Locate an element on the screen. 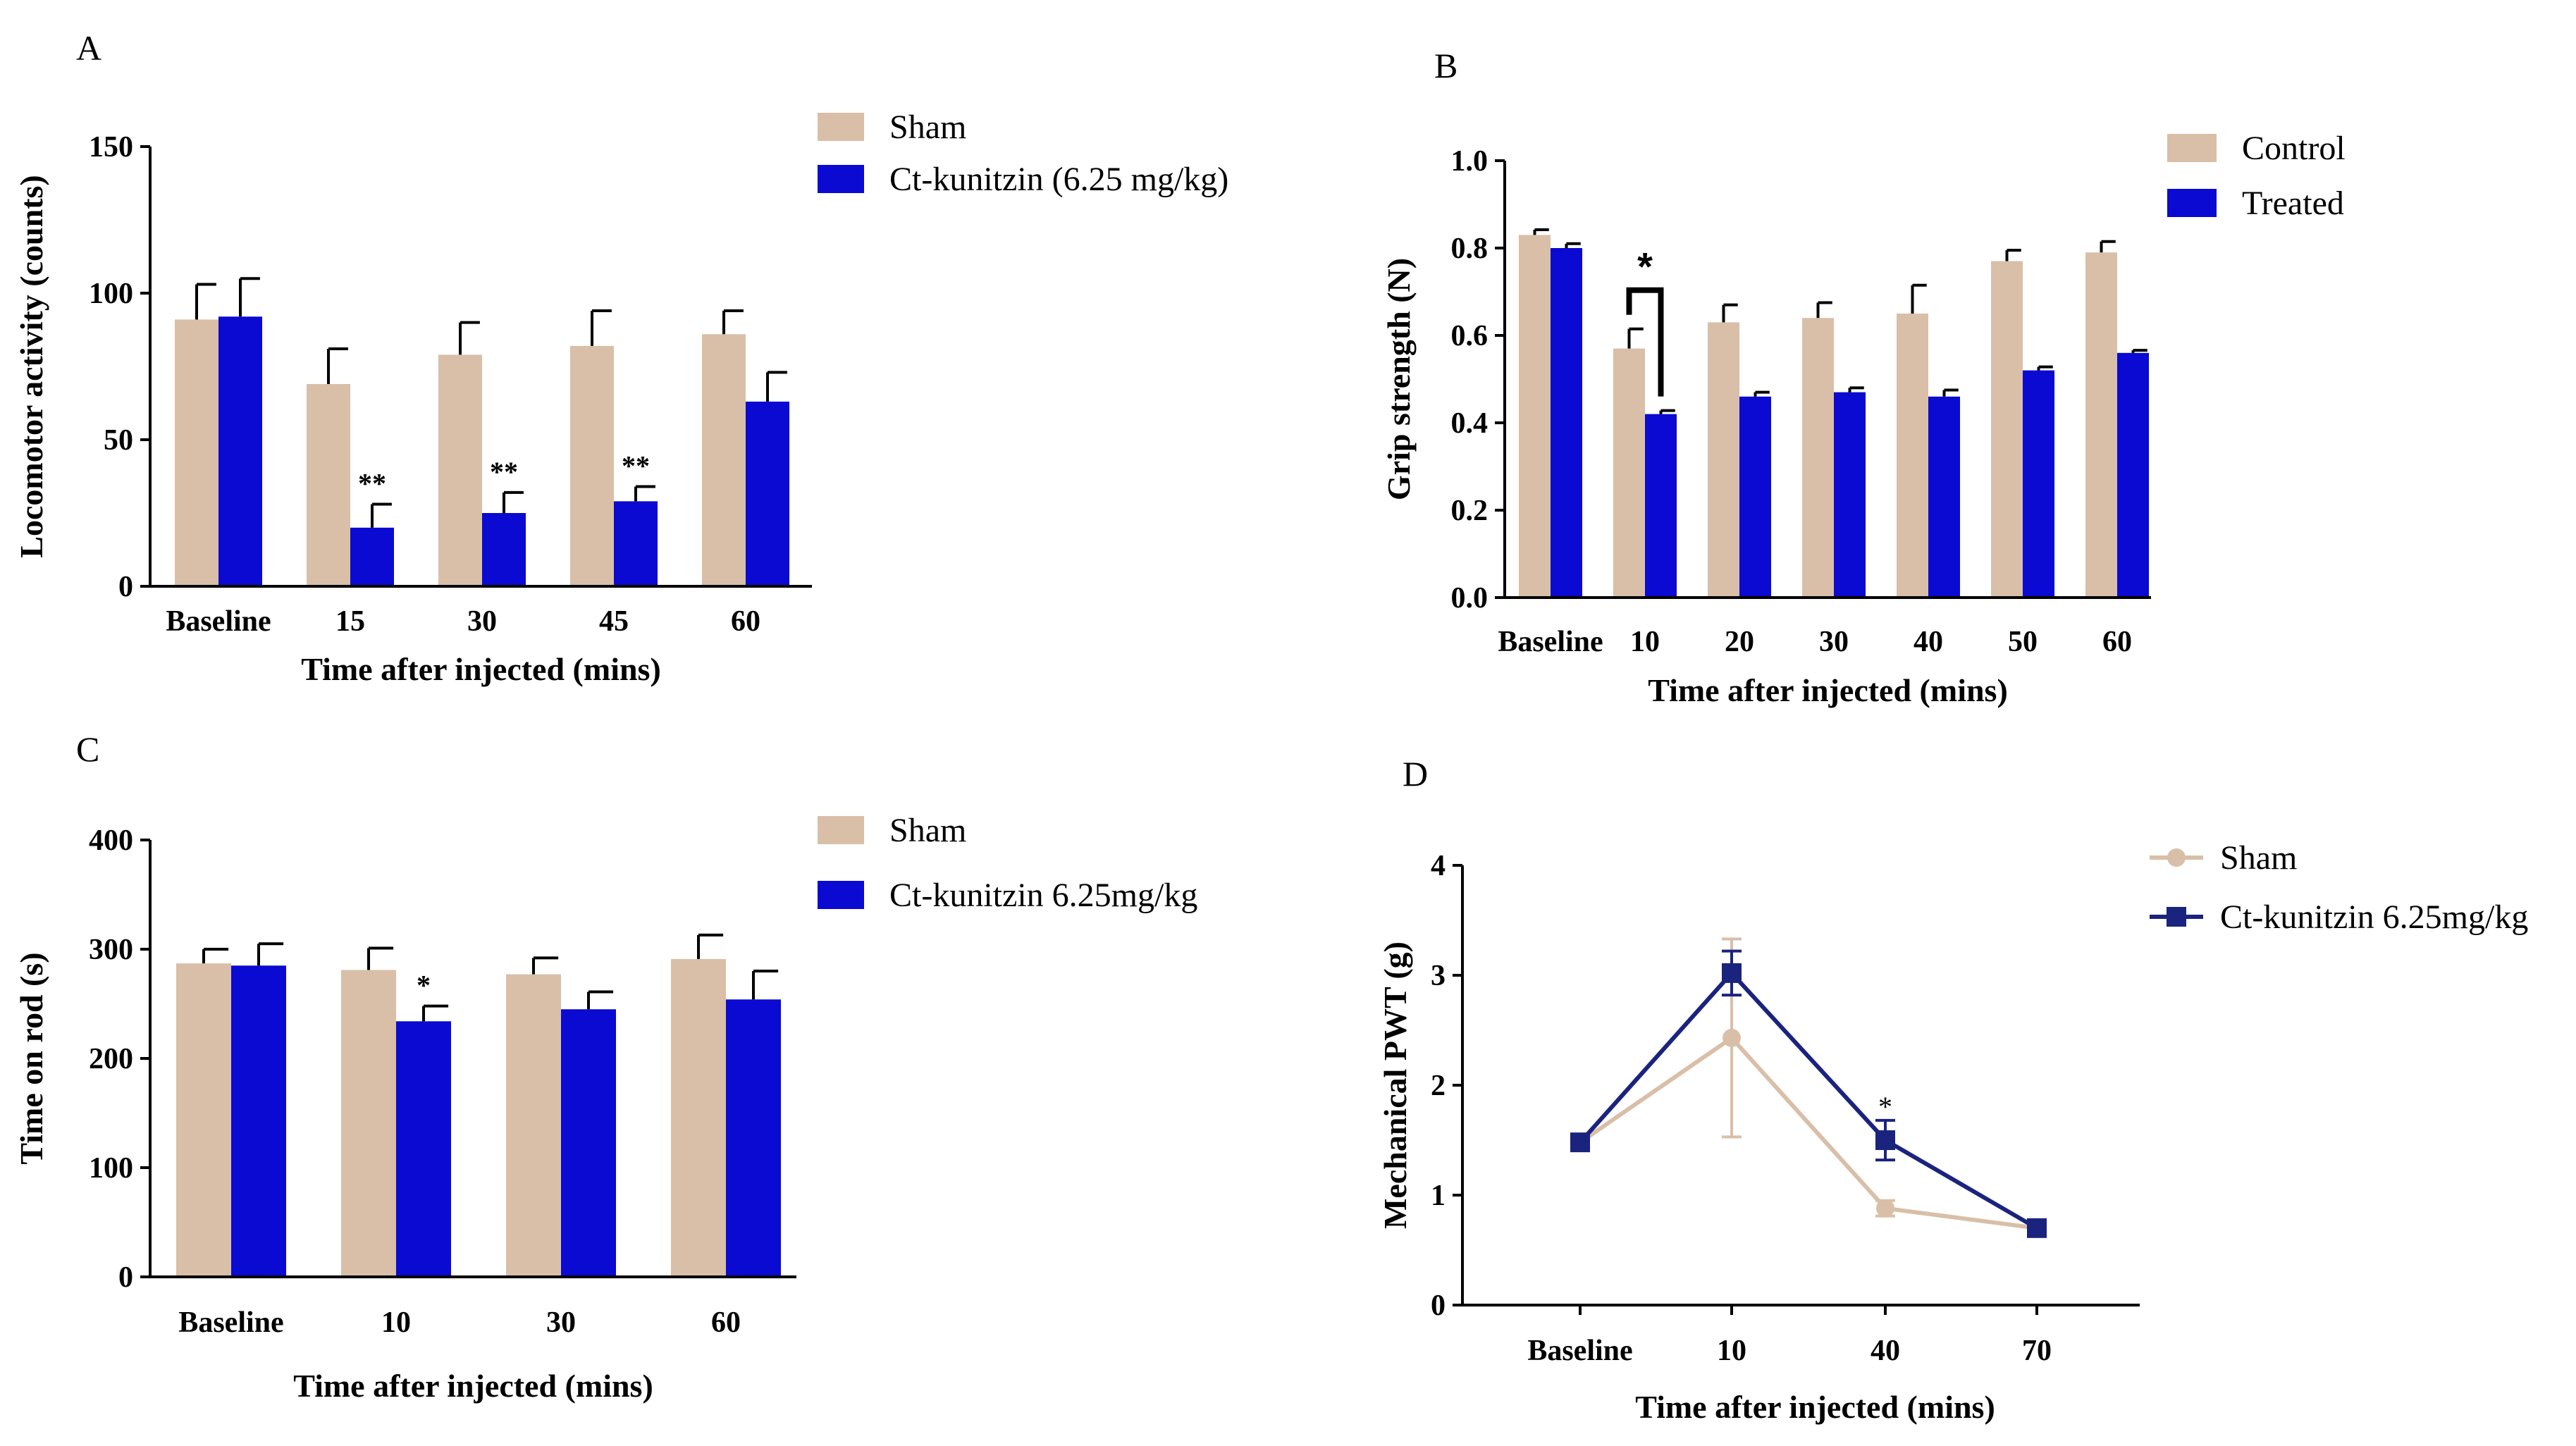 This screenshot has height=1446, width=2576. y-tick-label: 150 is located at coordinates (111, 147).